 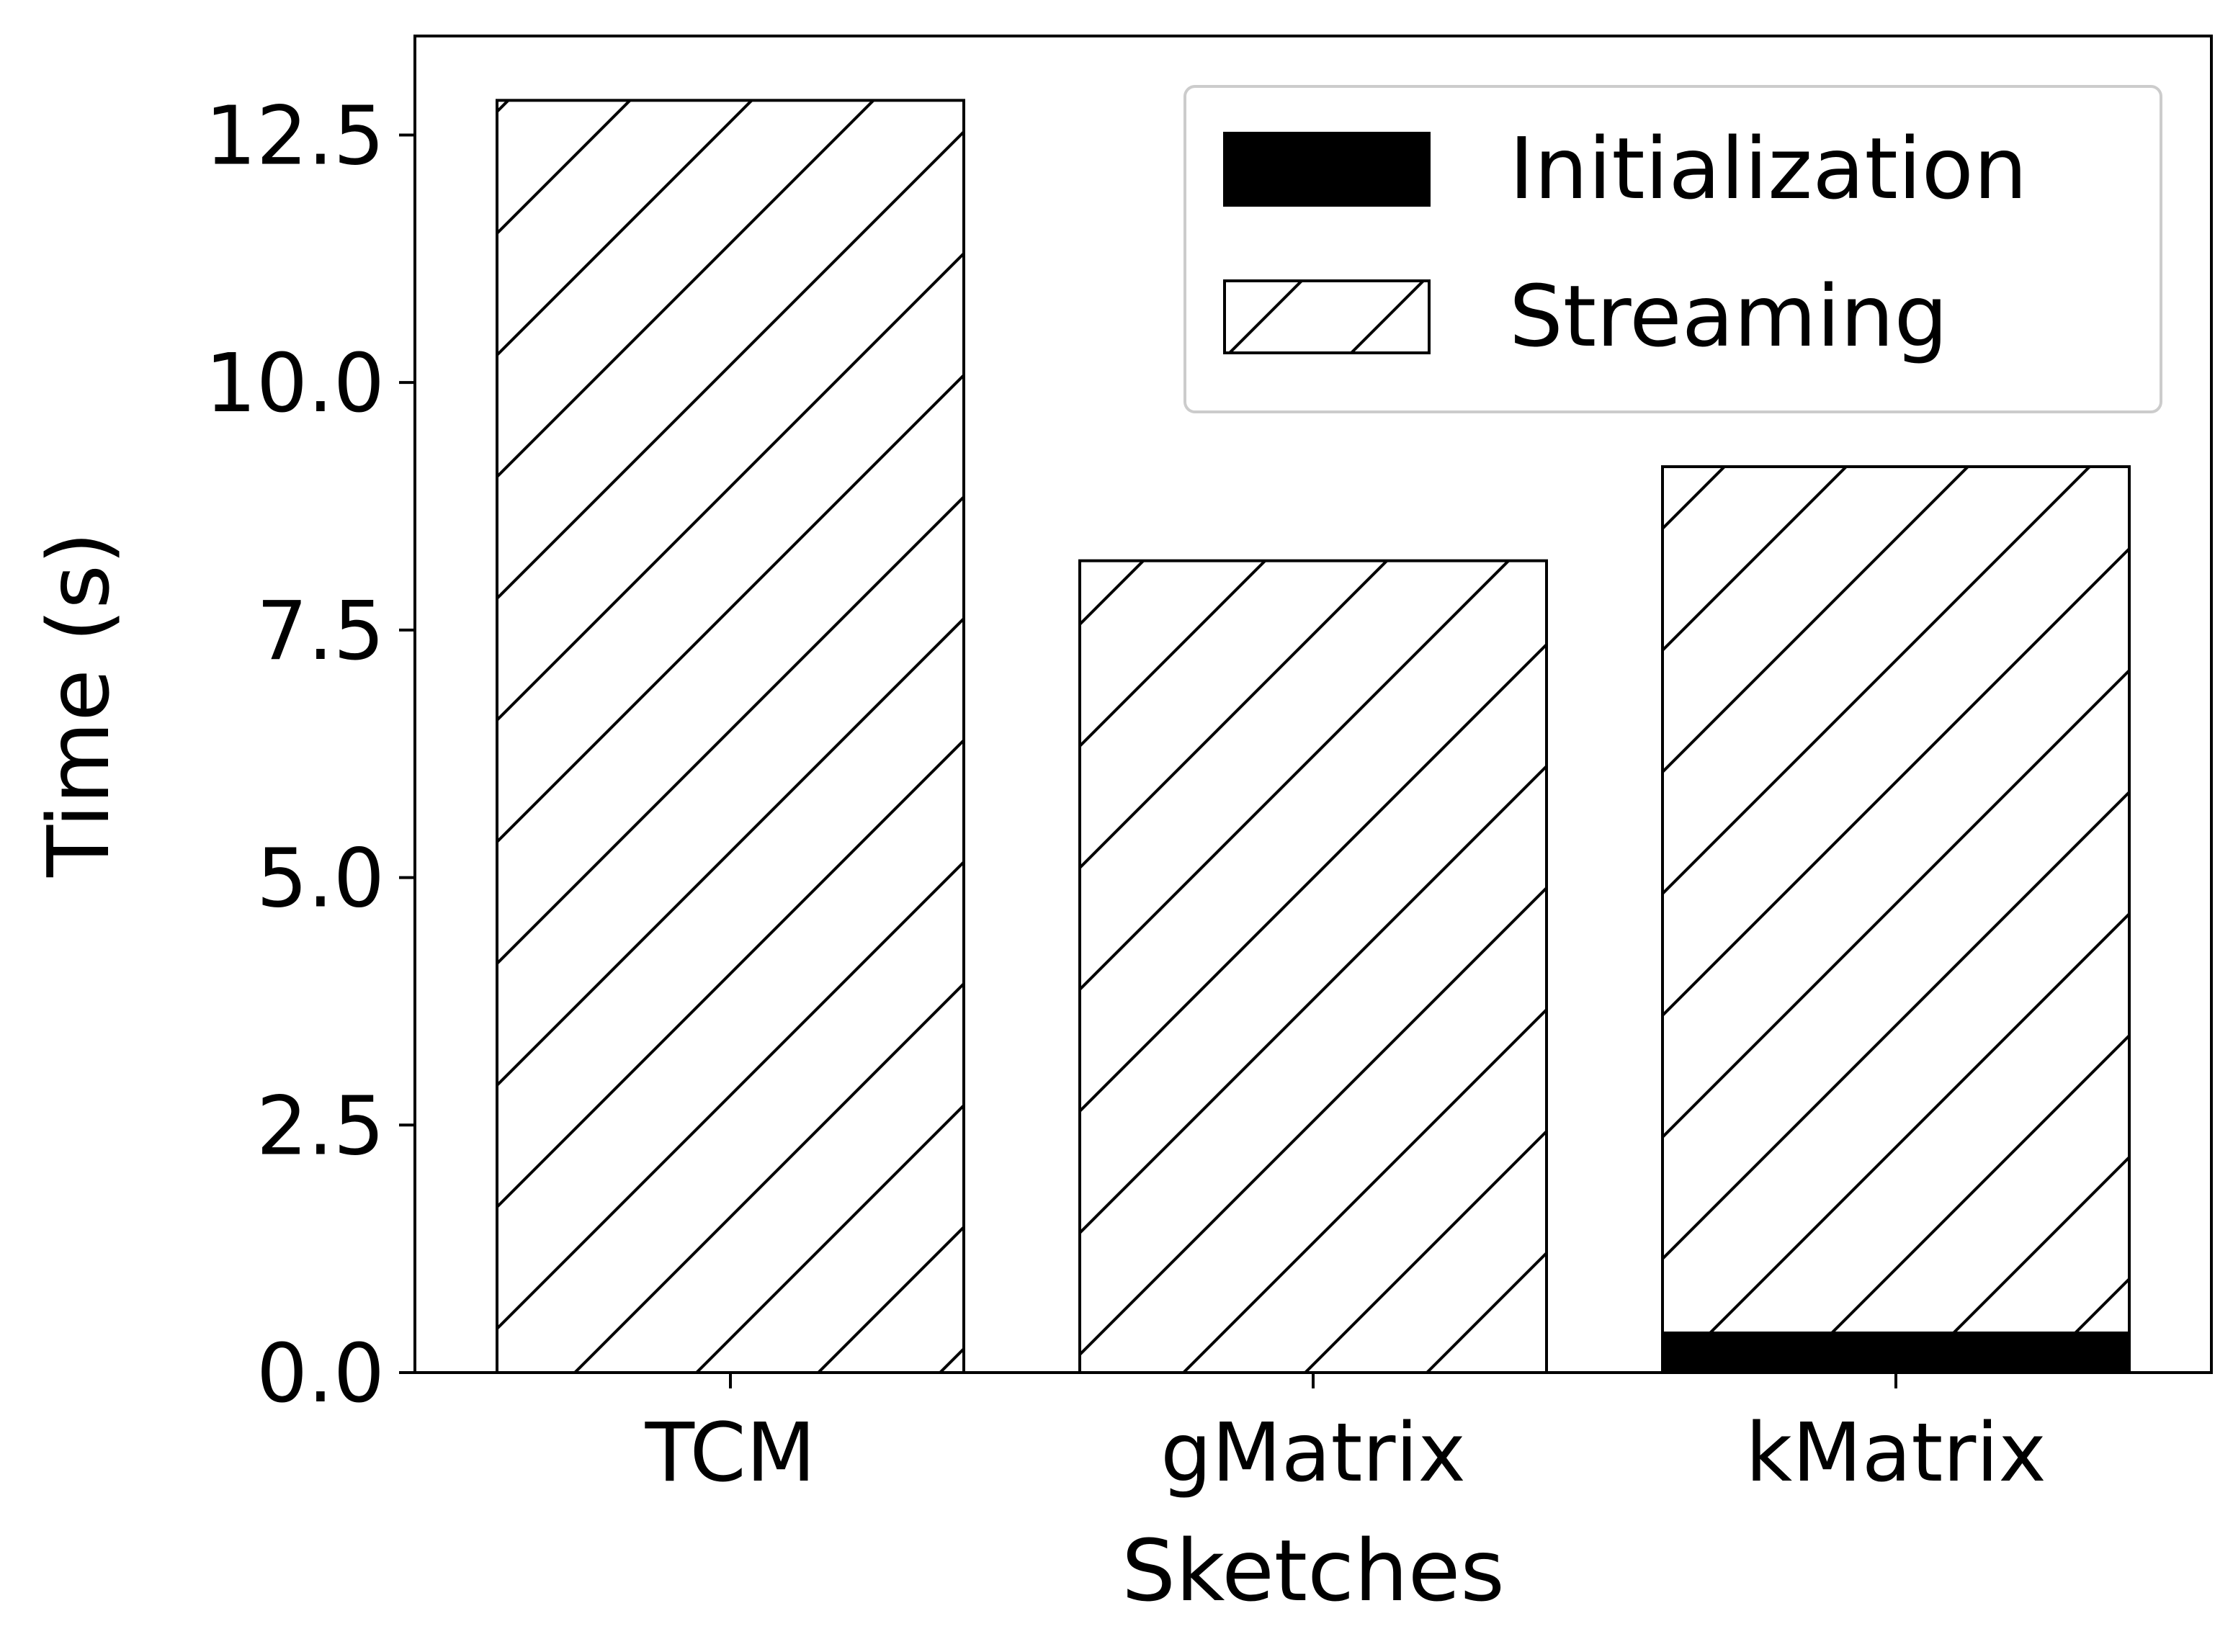 What do you see at coordinates (320, 631) in the screenshot?
I see `y-tick-label: 7.5` at bounding box center [320, 631].